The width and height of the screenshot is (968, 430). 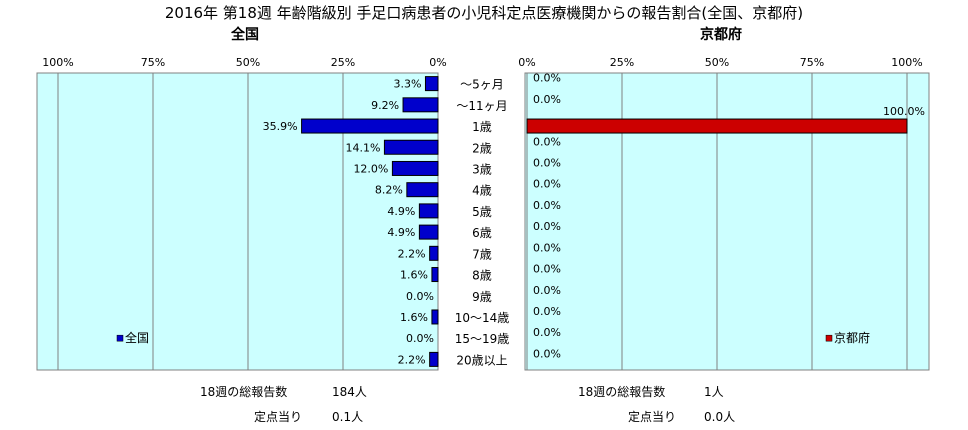 What do you see at coordinates (482, 127) in the screenshot?
I see `category-label: 1歳` at bounding box center [482, 127].